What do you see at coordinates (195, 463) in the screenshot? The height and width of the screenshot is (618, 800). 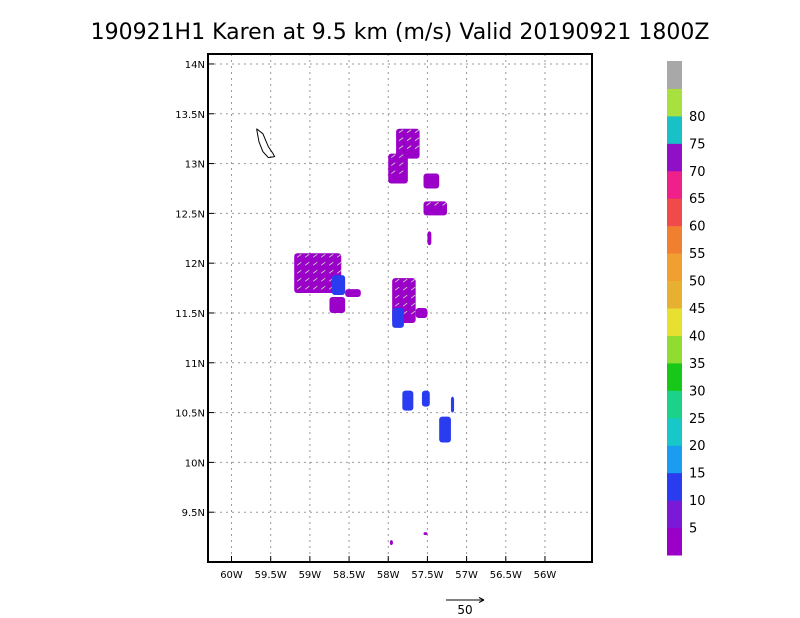 I see `y-tick-label: 10N` at bounding box center [195, 463].